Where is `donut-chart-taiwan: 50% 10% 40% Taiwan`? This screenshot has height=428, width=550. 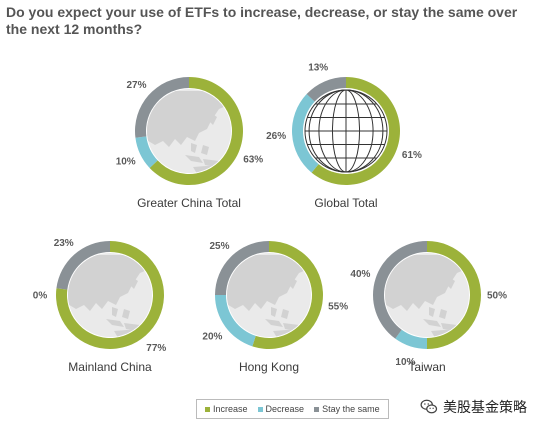
donut-chart-taiwan: 50% 10% 40% Taiwan is located at coordinates (428, 307).